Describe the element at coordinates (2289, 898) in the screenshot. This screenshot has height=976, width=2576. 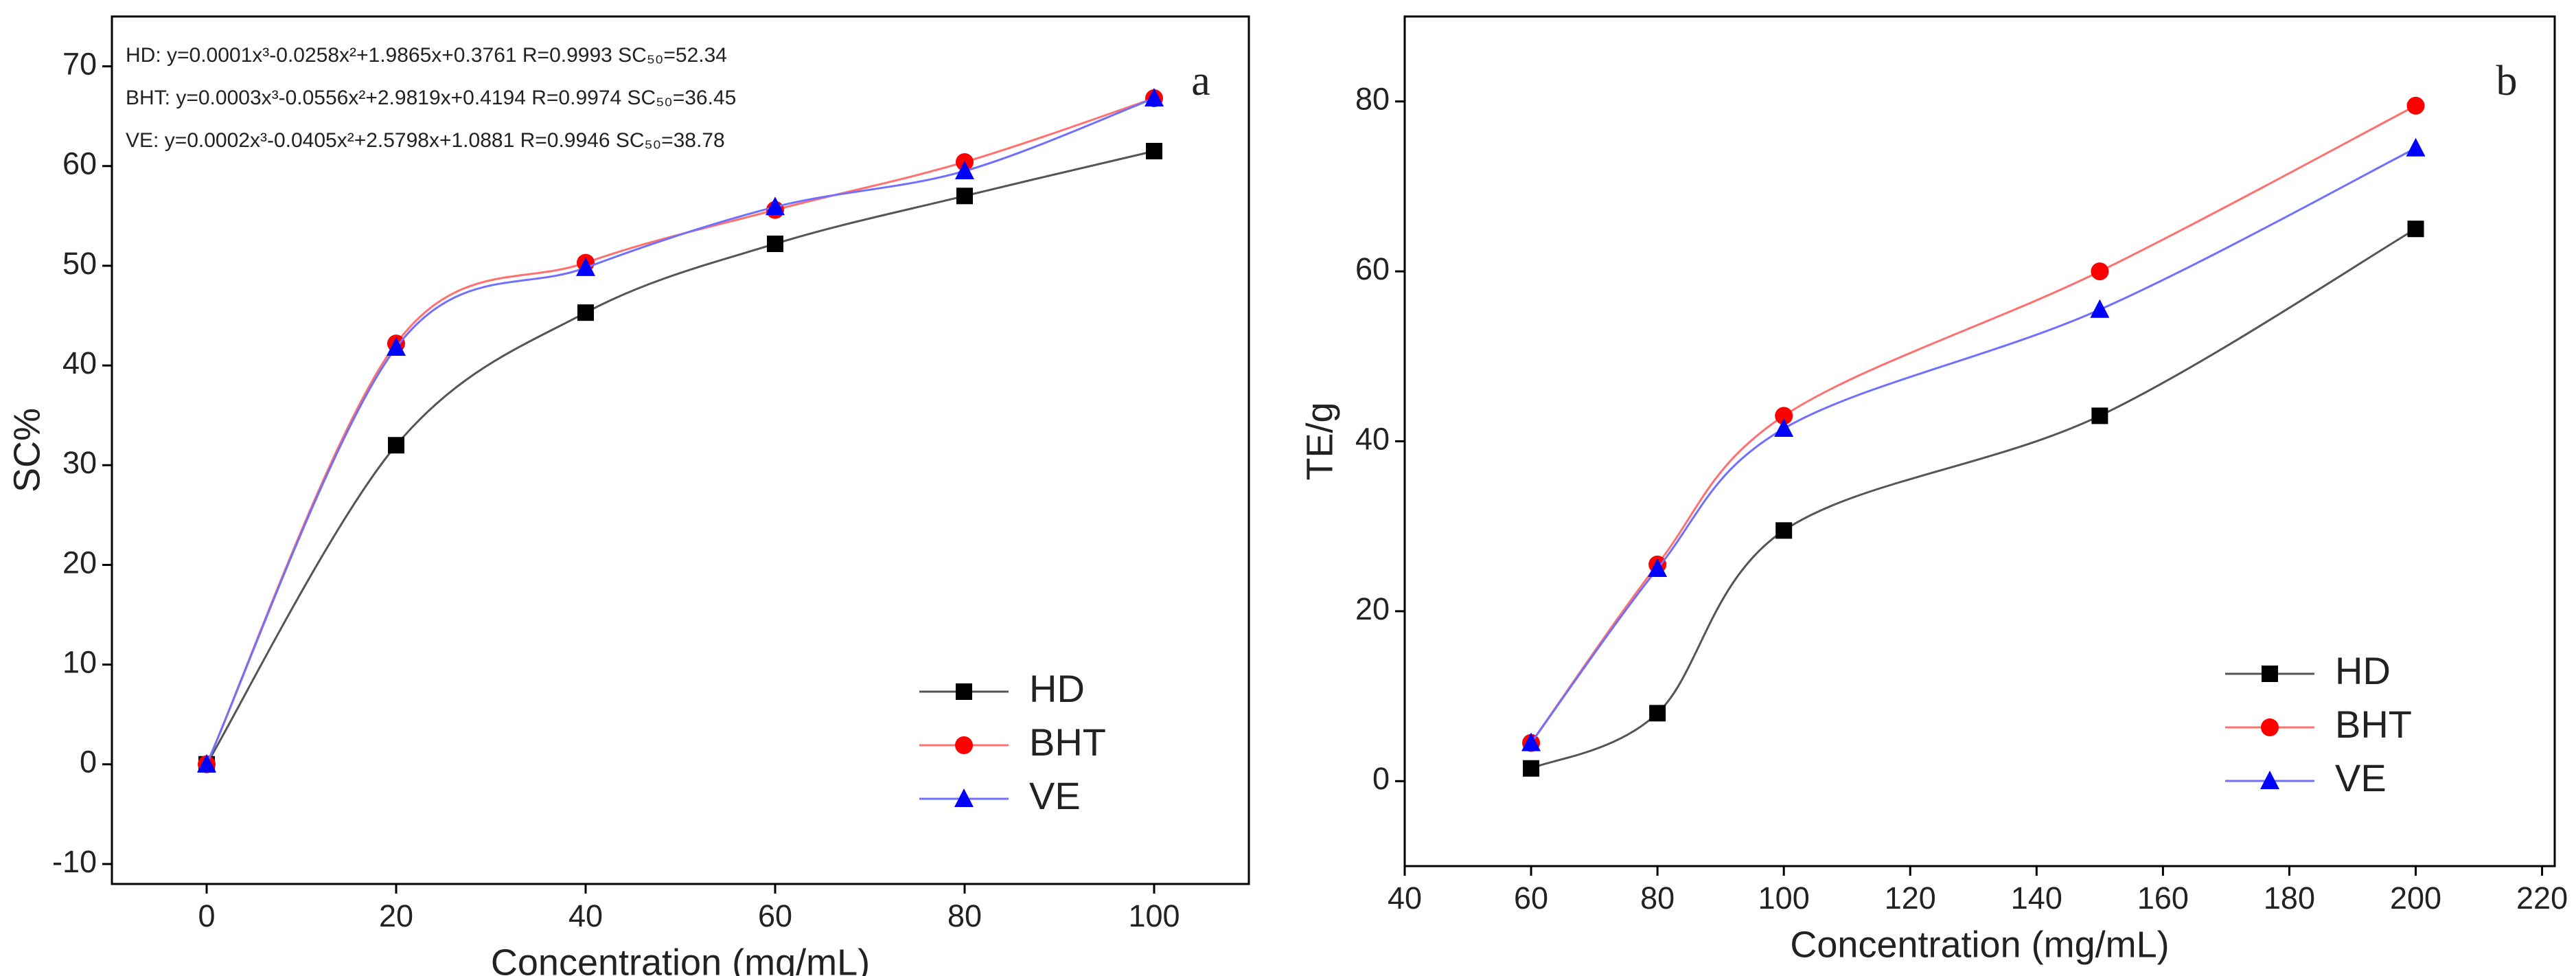
I see `x-tick-label: 180` at that location.